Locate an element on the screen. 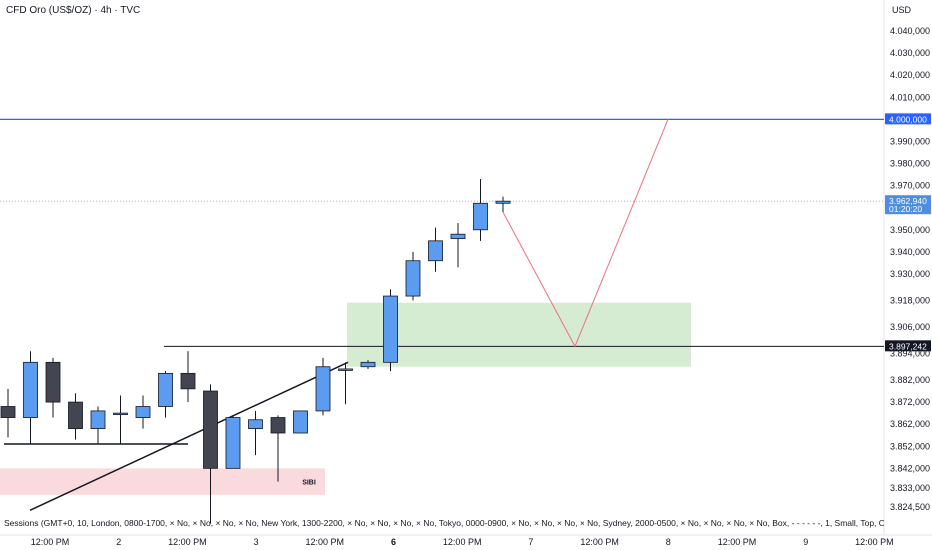 This screenshot has height=550, width=932. badge-4000-bg is located at coordinates (908, 119).